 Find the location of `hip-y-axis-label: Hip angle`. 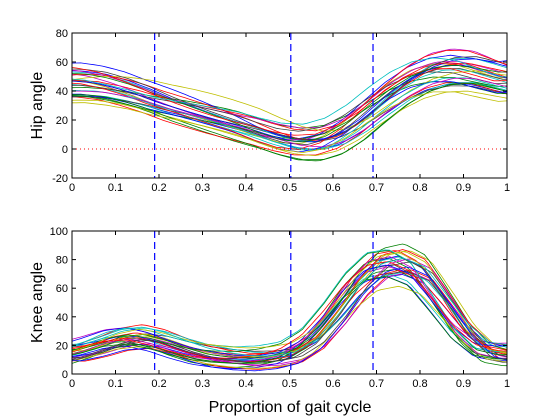

hip-y-axis-label: Hip angle is located at coordinates (37, 106).